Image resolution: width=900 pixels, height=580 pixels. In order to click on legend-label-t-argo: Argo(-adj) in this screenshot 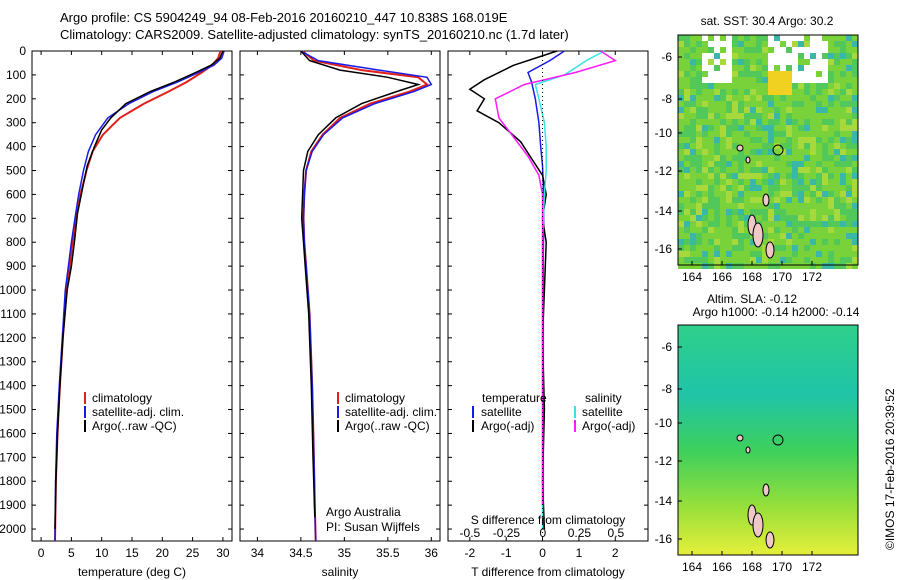, I will do `click(507, 426)`.